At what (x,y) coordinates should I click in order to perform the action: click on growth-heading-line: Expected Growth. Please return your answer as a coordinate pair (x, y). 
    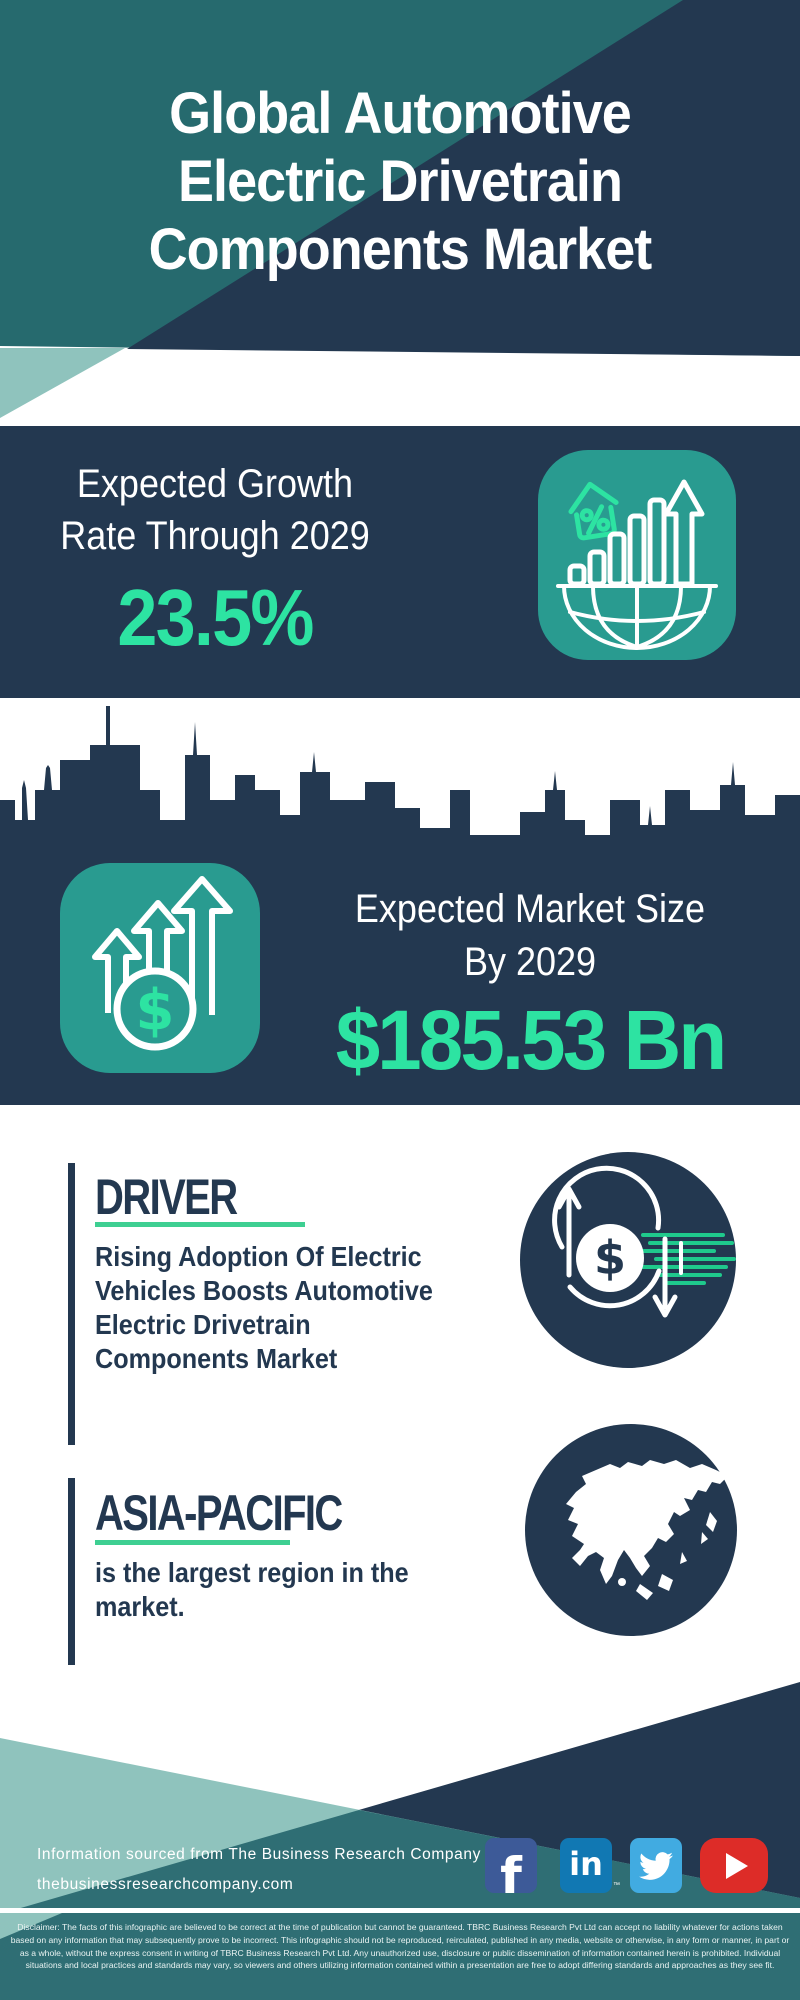
    Looking at the image, I should click on (215, 484).